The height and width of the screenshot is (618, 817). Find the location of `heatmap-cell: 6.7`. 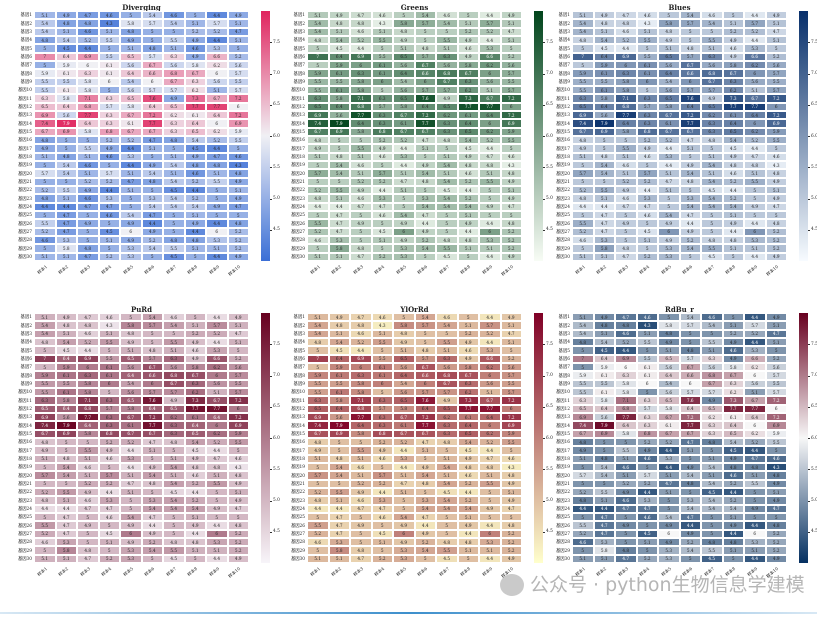

heatmap-cell: 6.7 is located at coordinates (468, 375).